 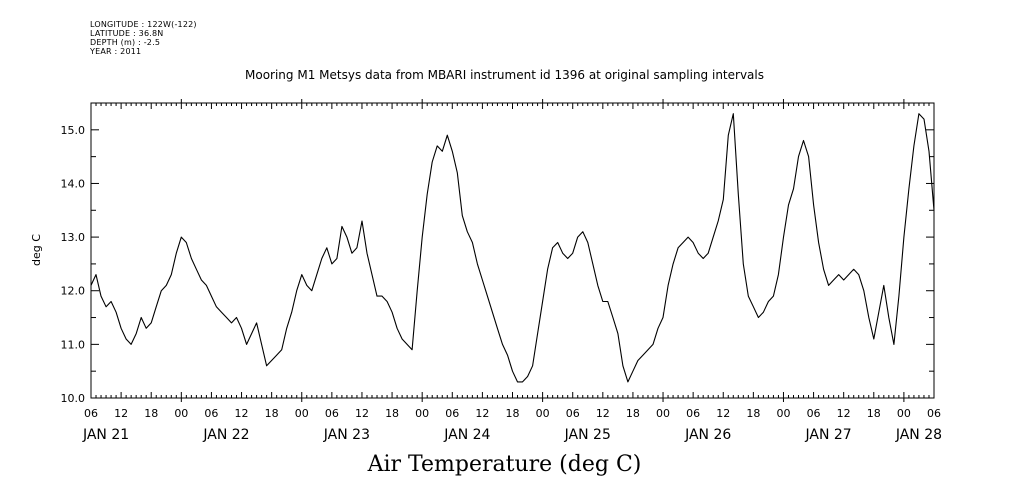 I want to click on x-day-label: JAN 27, so click(x=828, y=435).